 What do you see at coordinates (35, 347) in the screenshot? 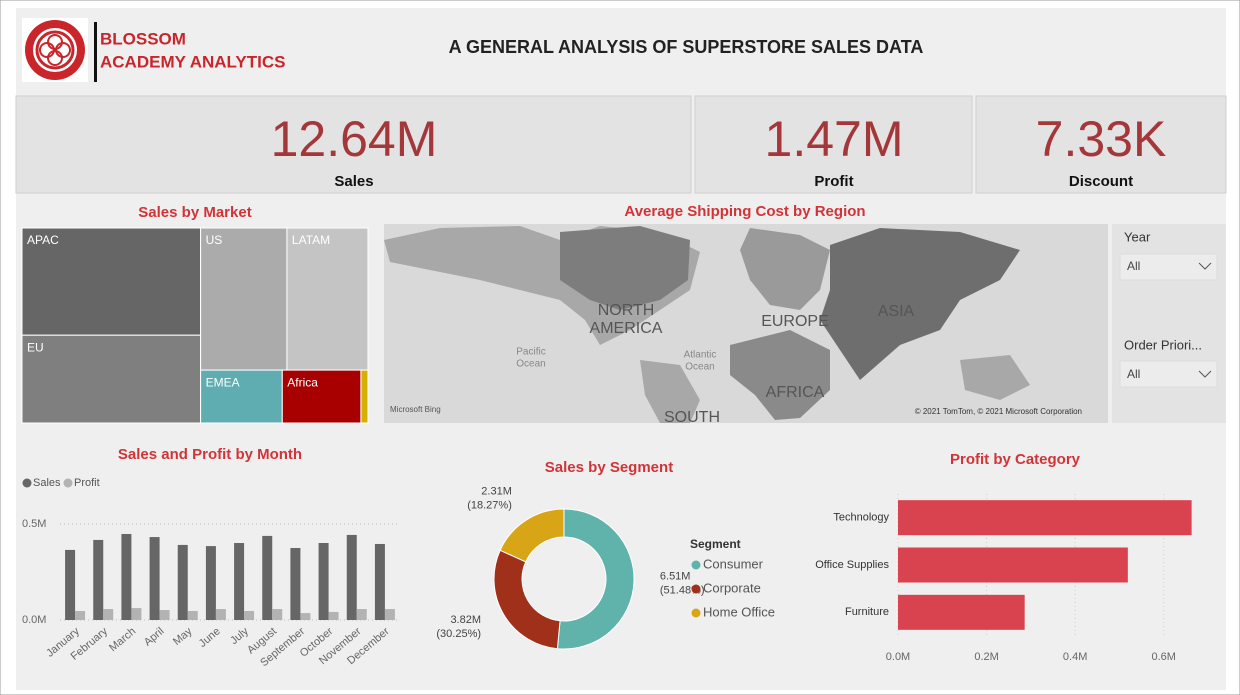
I see `treemap-label: EU` at bounding box center [35, 347].